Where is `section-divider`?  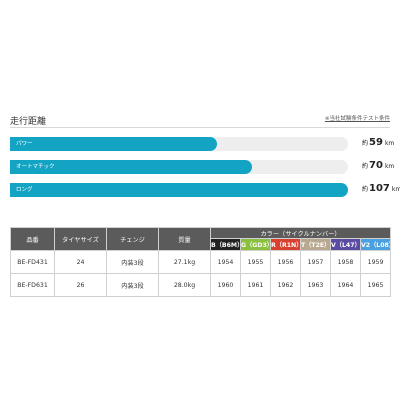
section-divider is located at coordinates (200, 127).